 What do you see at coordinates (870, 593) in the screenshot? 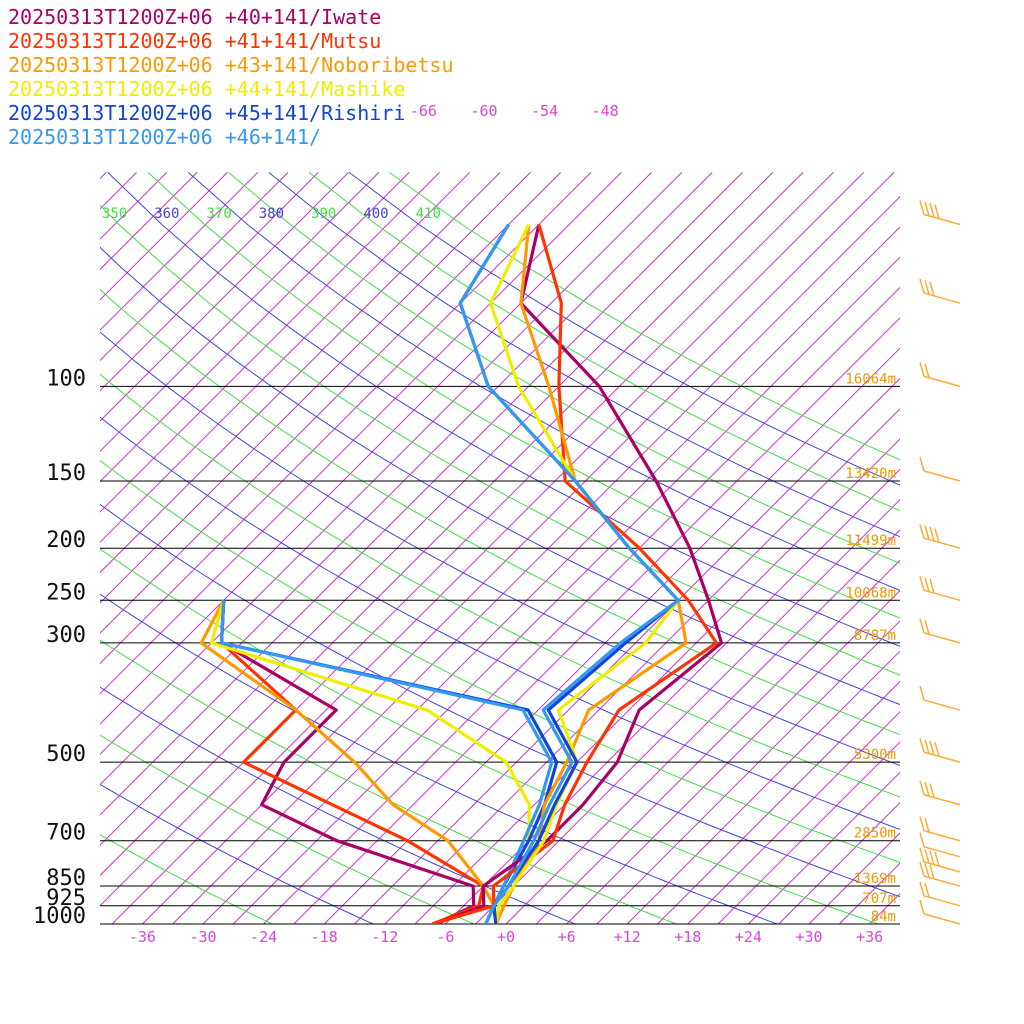
I see `height-label: 10068m` at bounding box center [870, 593].